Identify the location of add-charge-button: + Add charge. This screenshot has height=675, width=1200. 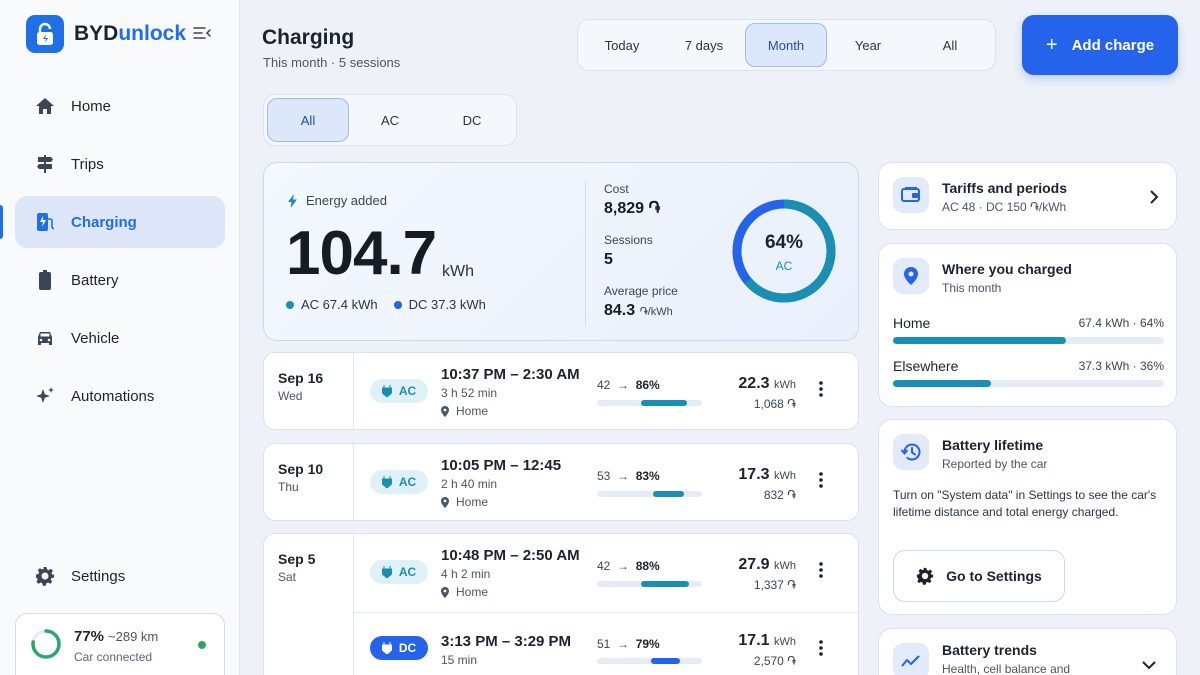
(1100, 45).